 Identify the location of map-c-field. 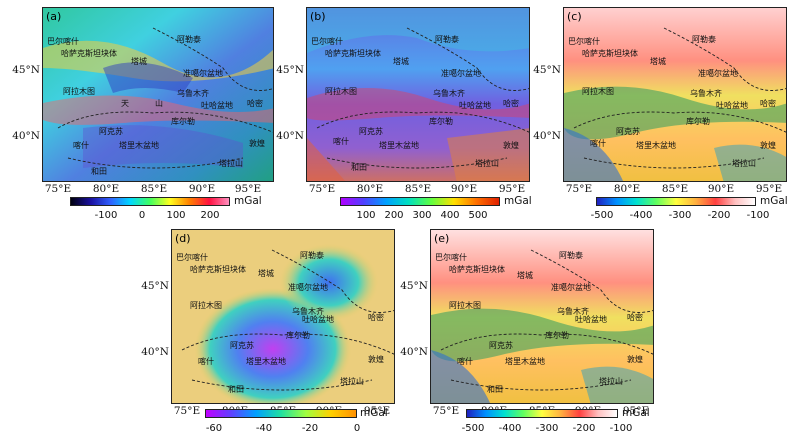
(675, 94).